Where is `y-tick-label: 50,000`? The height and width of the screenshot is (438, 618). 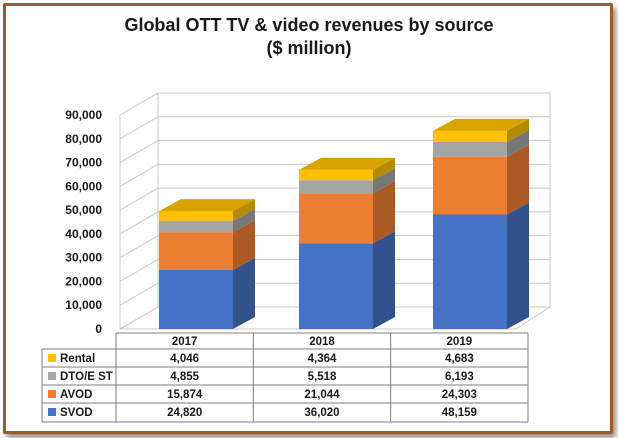
y-tick-label: 50,000 is located at coordinates (83, 210).